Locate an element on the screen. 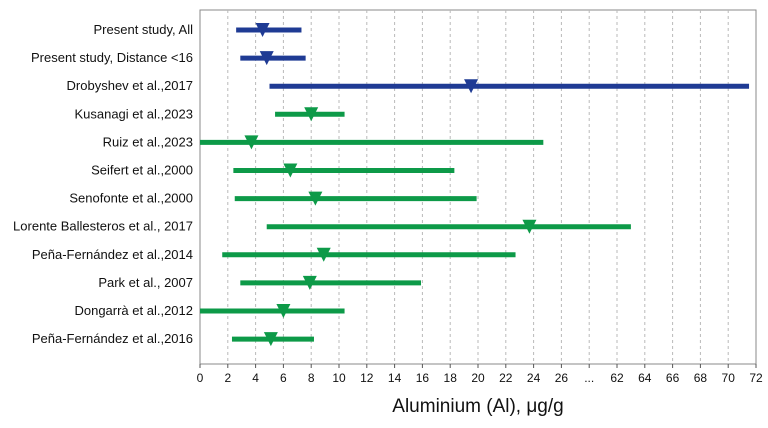 The height and width of the screenshot is (428, 768). x-tick-label: 62 is located at coordinates (617, 378).